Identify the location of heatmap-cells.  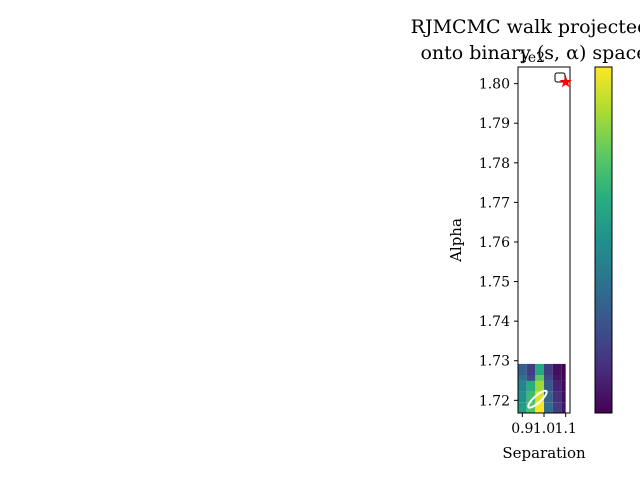
(542, 388).